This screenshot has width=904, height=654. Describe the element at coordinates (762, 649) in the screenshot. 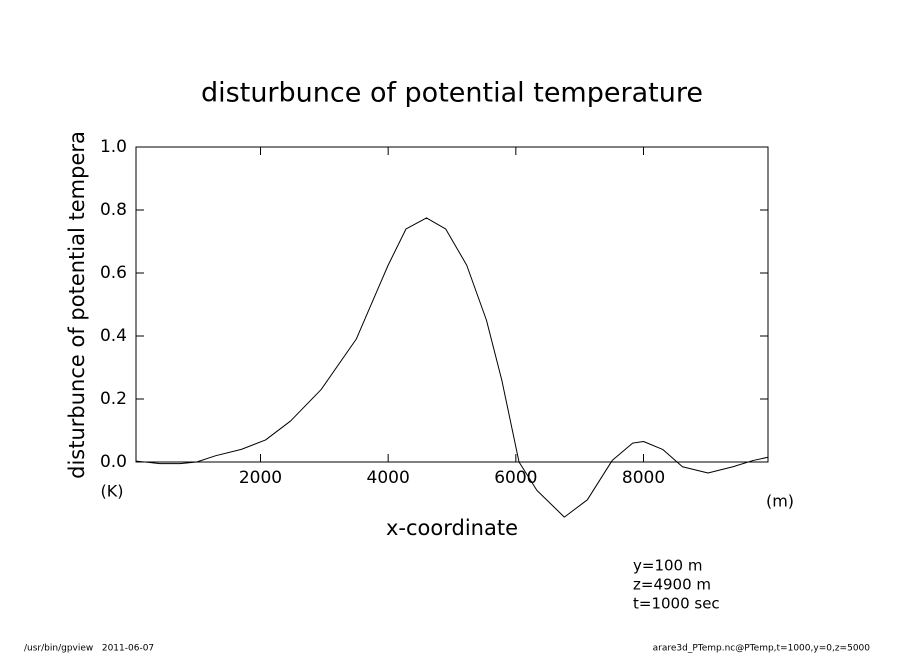

I see `footer-right: arare3d_PTemp.nc@PTemp,t=1000,y=0,z=5000` at that location.